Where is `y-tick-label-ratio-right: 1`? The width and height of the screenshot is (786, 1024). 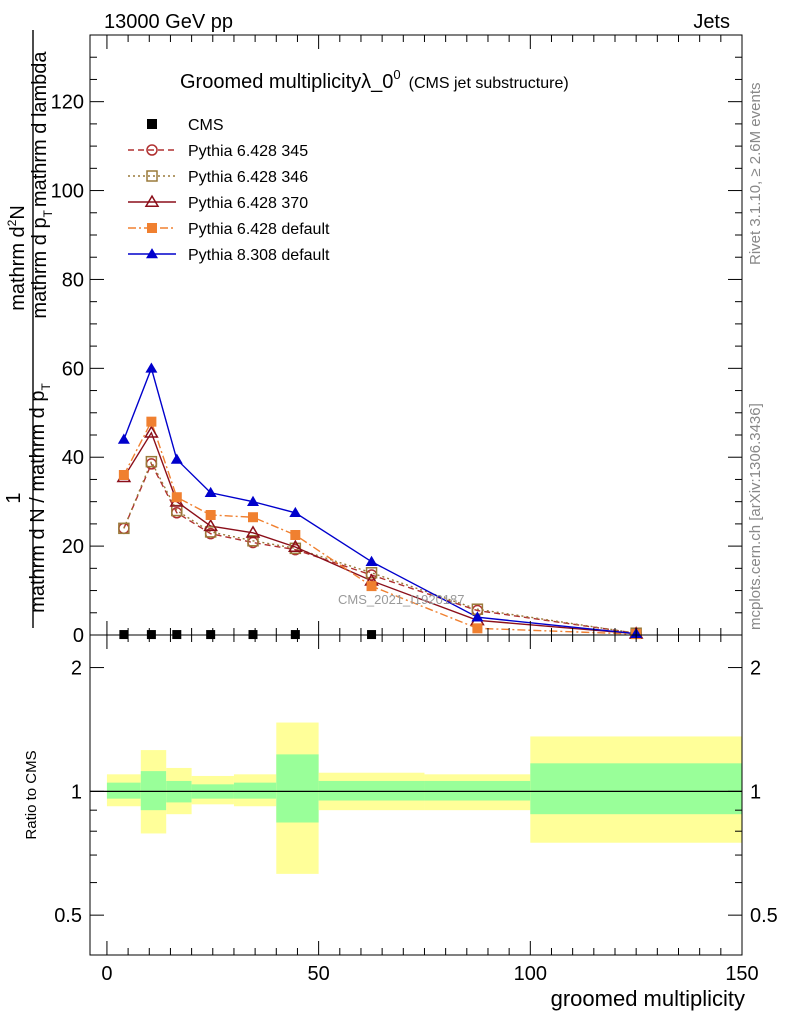 y-tick-label-ratio-right: 1 is located at coordinates (755, 792).